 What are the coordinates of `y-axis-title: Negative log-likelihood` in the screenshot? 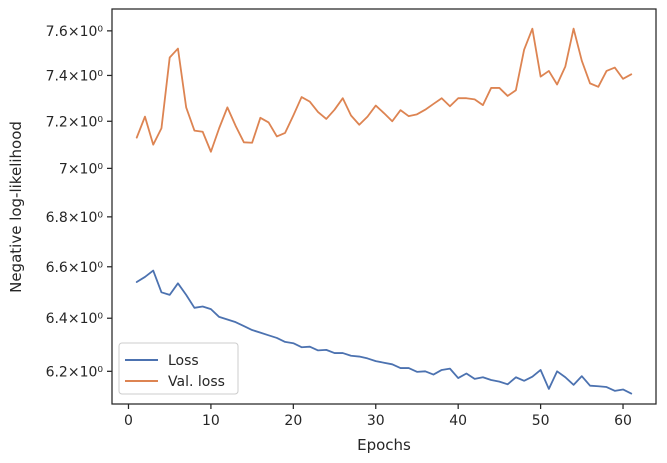 It's located at (16, 207).